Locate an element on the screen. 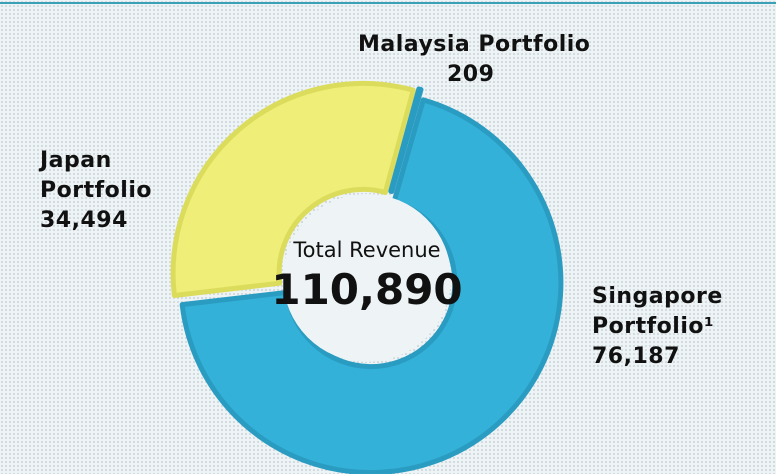 The width and height of the screenshot is (776, 474). center-title: Total Revenue is located at coordinates (366, 250).